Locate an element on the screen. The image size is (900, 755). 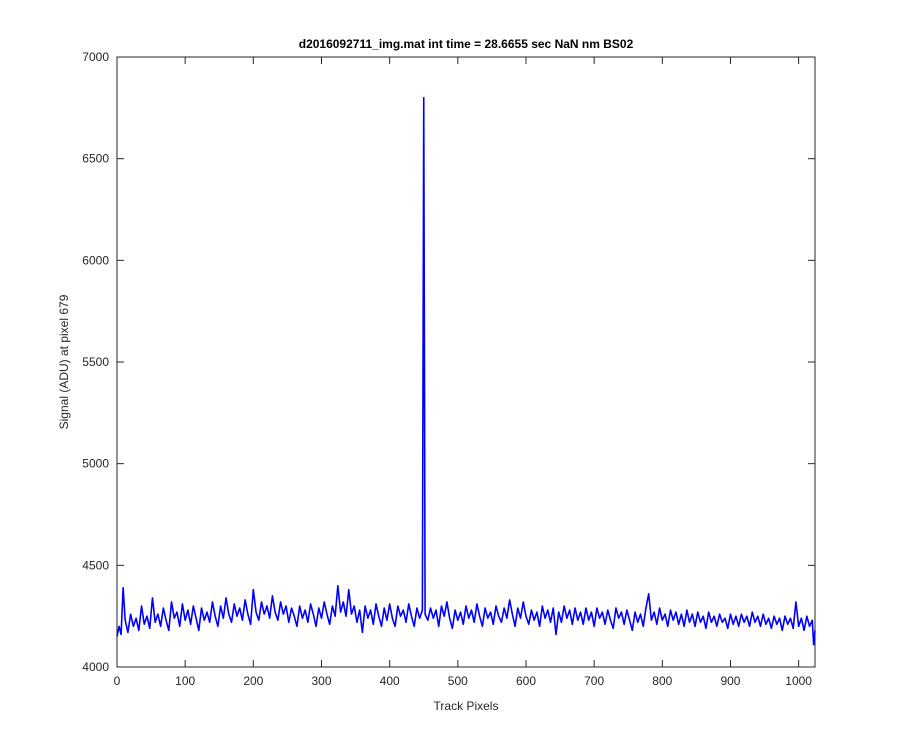
x-tick-label: 200 is located at coordinates (253, 681).